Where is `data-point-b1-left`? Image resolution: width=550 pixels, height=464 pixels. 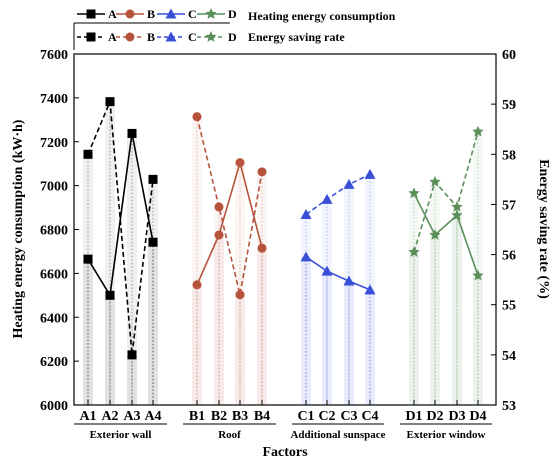
data-point-b1-left is located at coordinates (197, 285).